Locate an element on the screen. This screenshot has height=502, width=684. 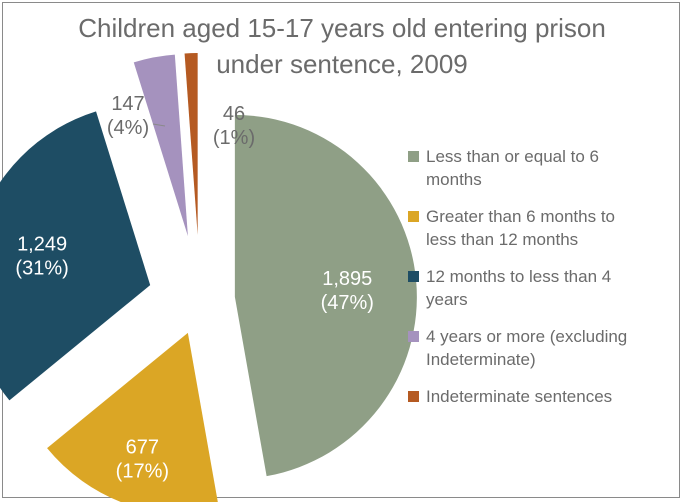
slice-percent-label-2: (31%) is located at coordinates (41, 269).